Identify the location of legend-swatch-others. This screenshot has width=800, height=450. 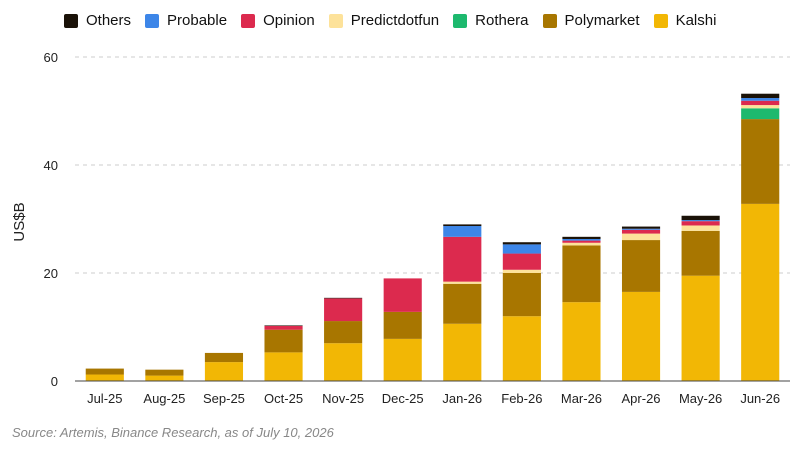
(71, 20).